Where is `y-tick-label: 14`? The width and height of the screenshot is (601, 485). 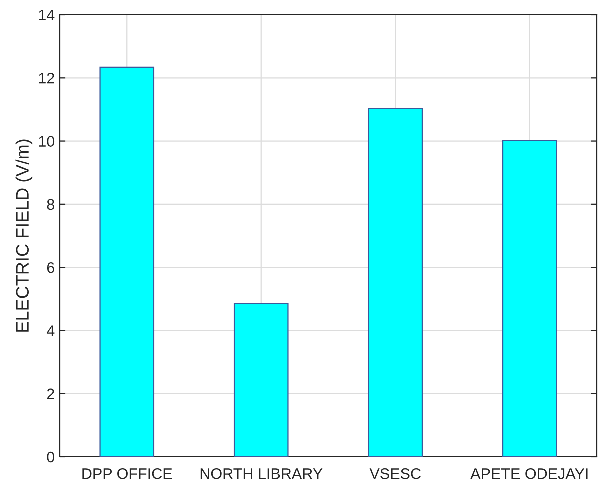
y-tick-label: 14 is located at coordinates (47, 15).